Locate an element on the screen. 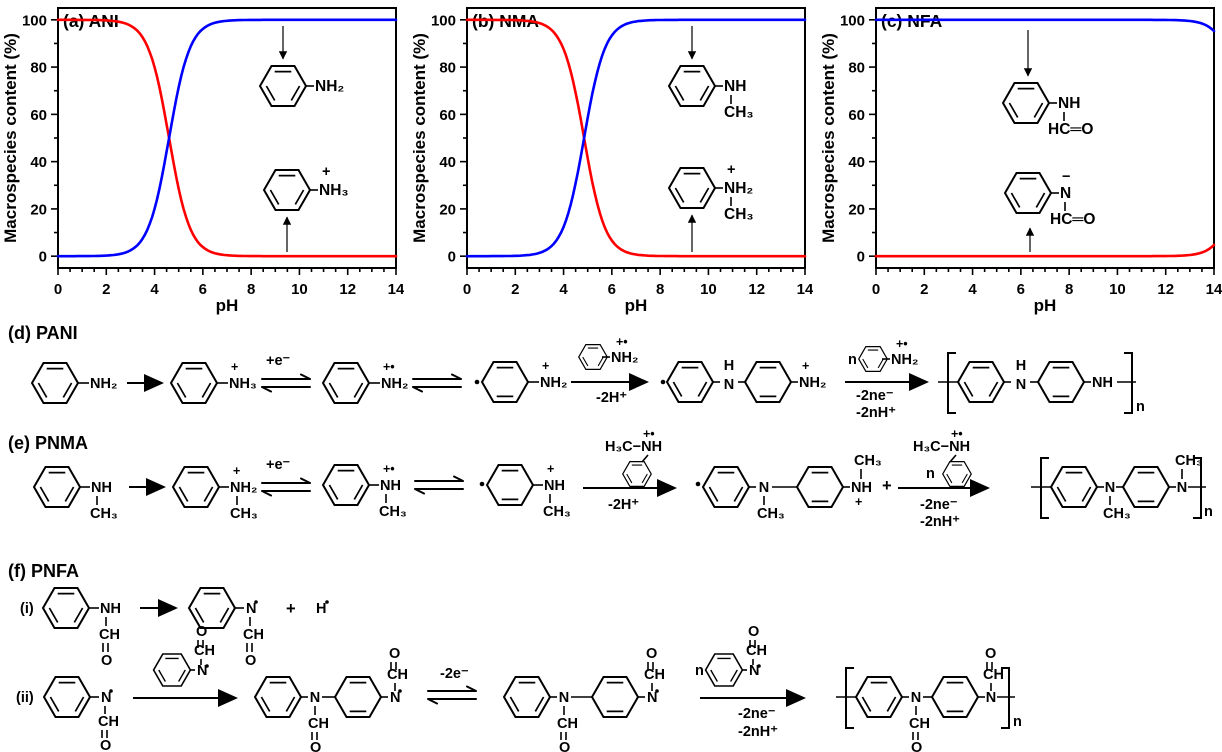 This screenshot has width=1222, height=752. dimerization-step: +• H₃C−NH -2H⁺ is located at coordinates (630, 470).